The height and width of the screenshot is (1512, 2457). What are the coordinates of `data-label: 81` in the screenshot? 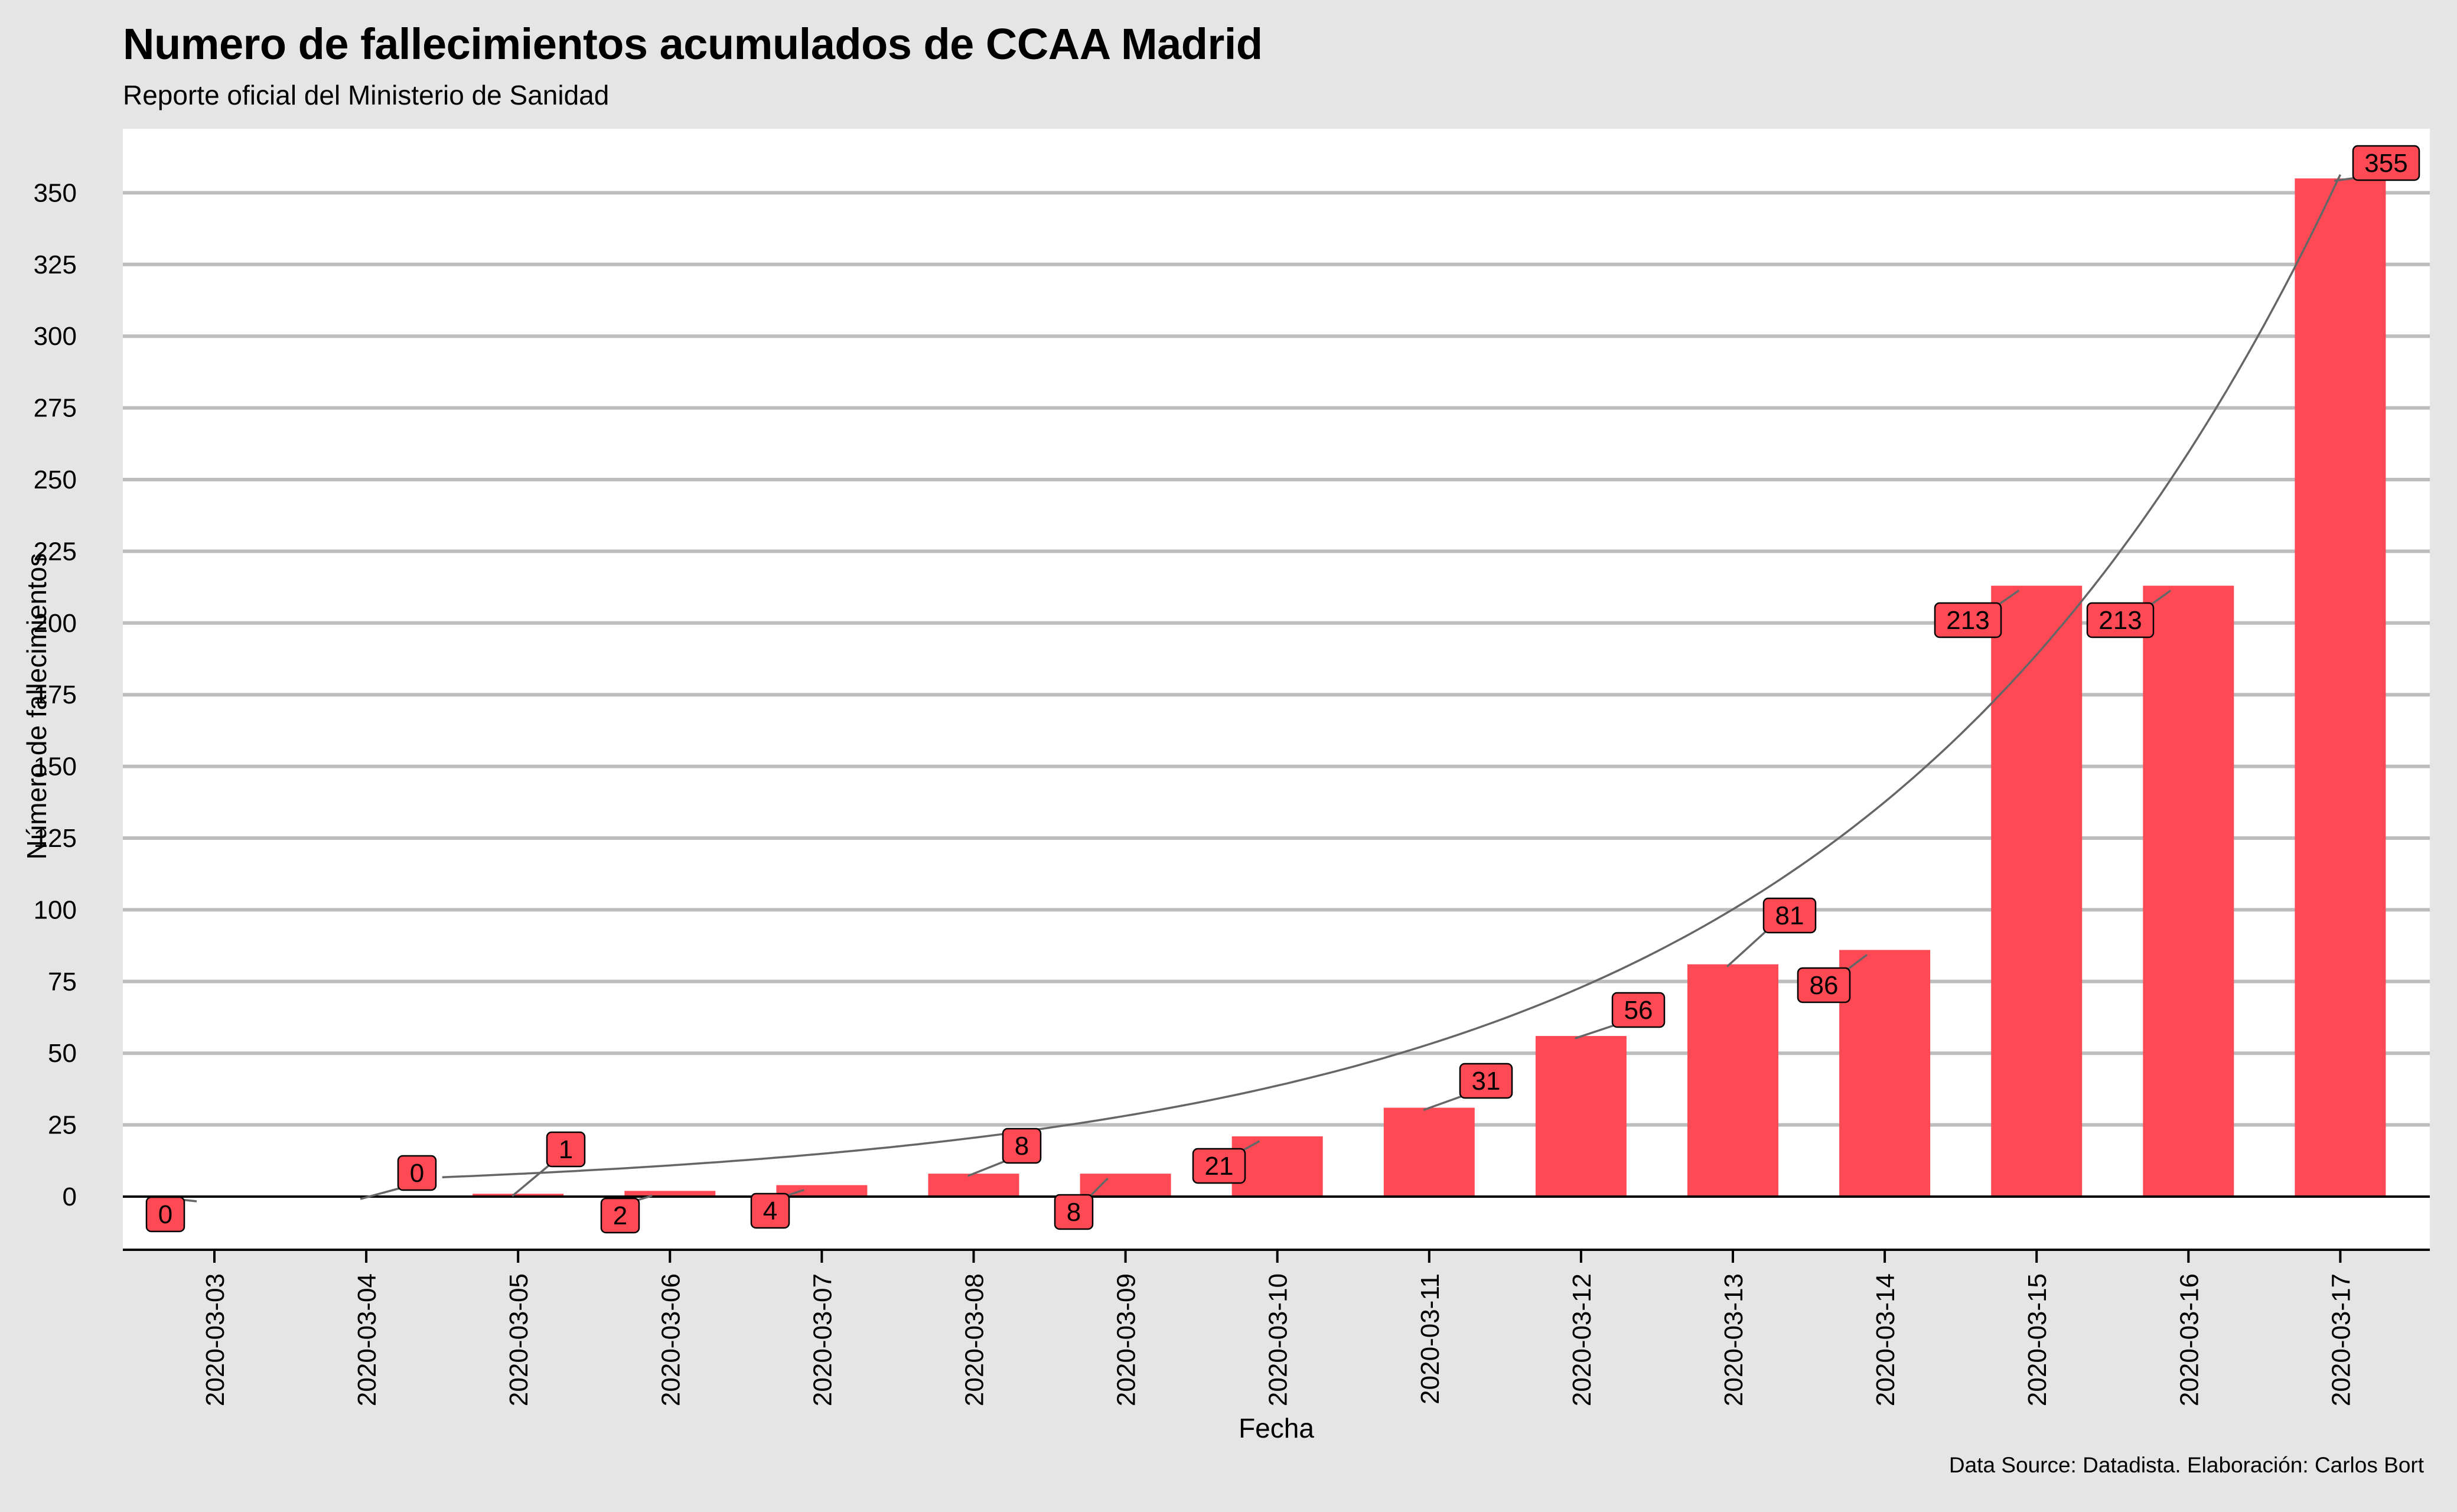 It's located at (1789, 915).